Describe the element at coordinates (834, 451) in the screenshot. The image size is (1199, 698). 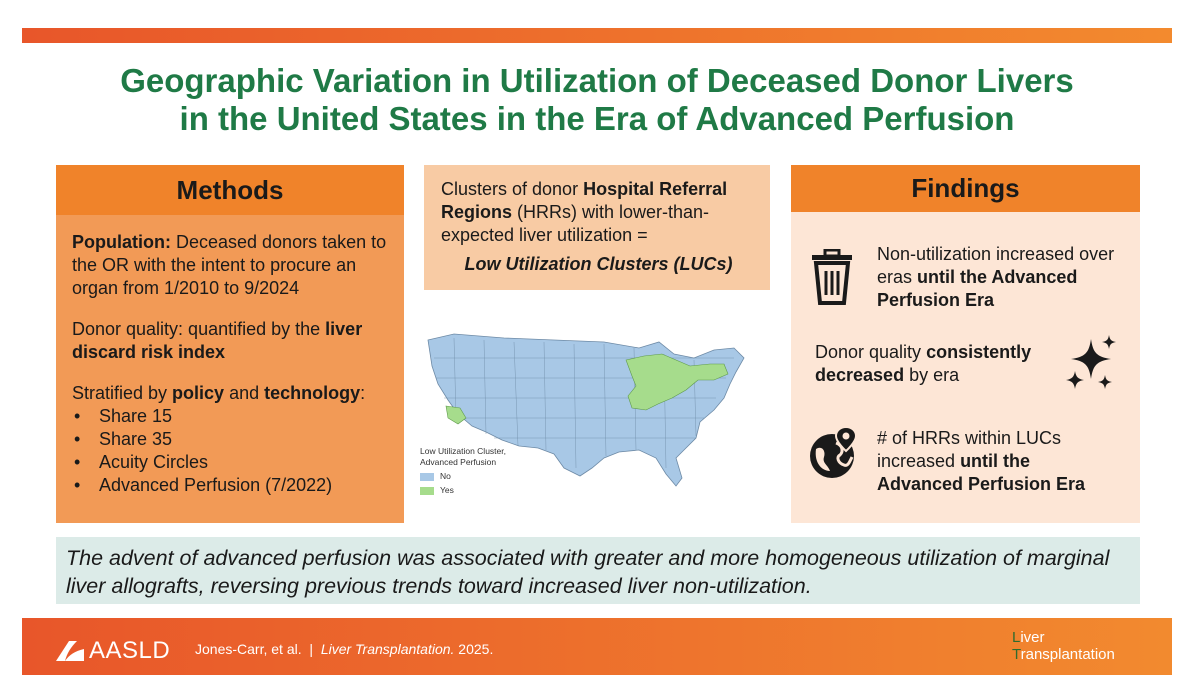
I see `globe-pin-icon` at that location.